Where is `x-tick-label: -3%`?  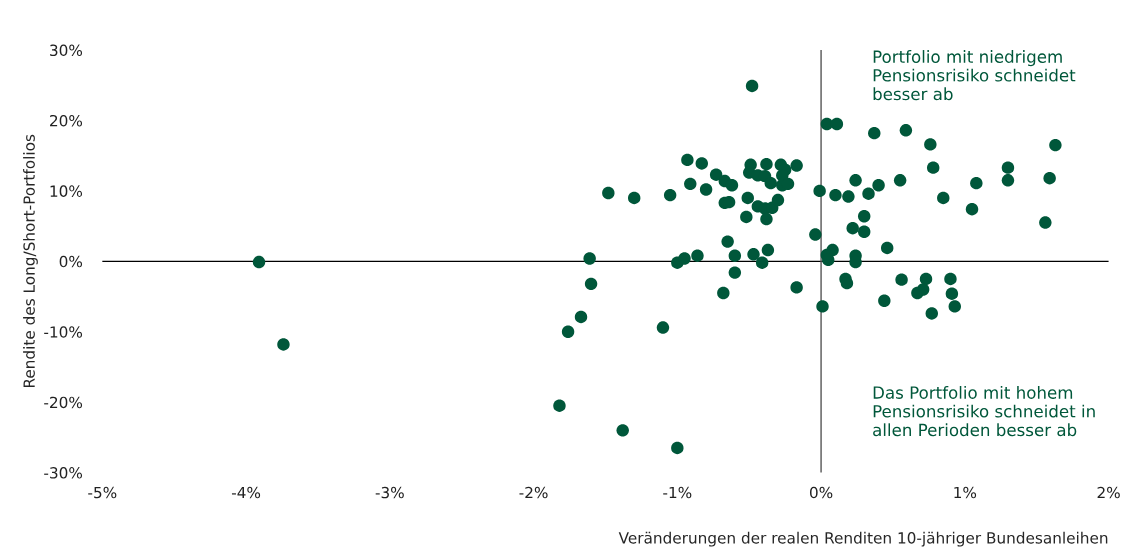
x-tick-label: -3% is located at coordinates (389, 492).